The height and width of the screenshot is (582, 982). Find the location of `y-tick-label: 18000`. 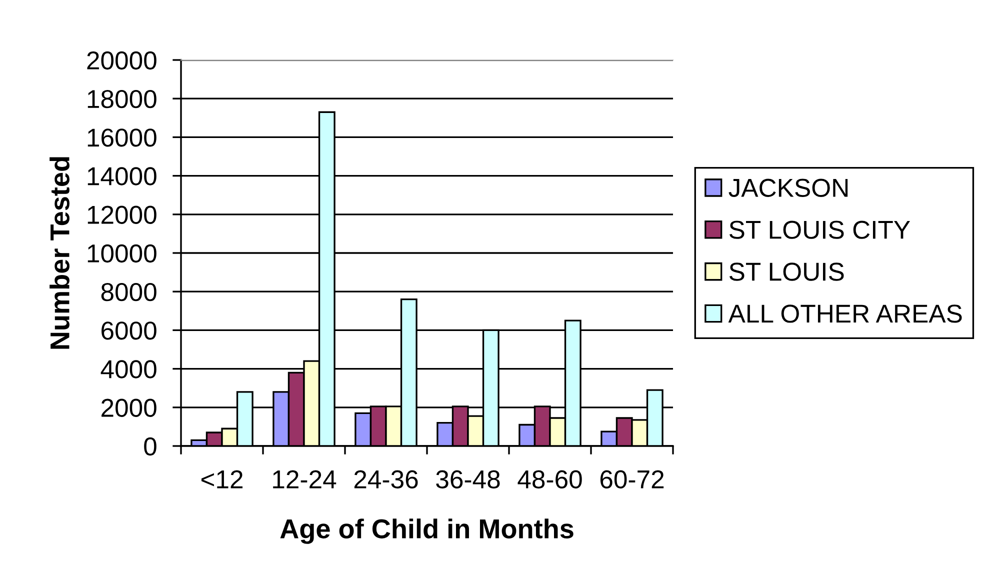

y-tick-label: 18000 is located at coordinates (122, 99).